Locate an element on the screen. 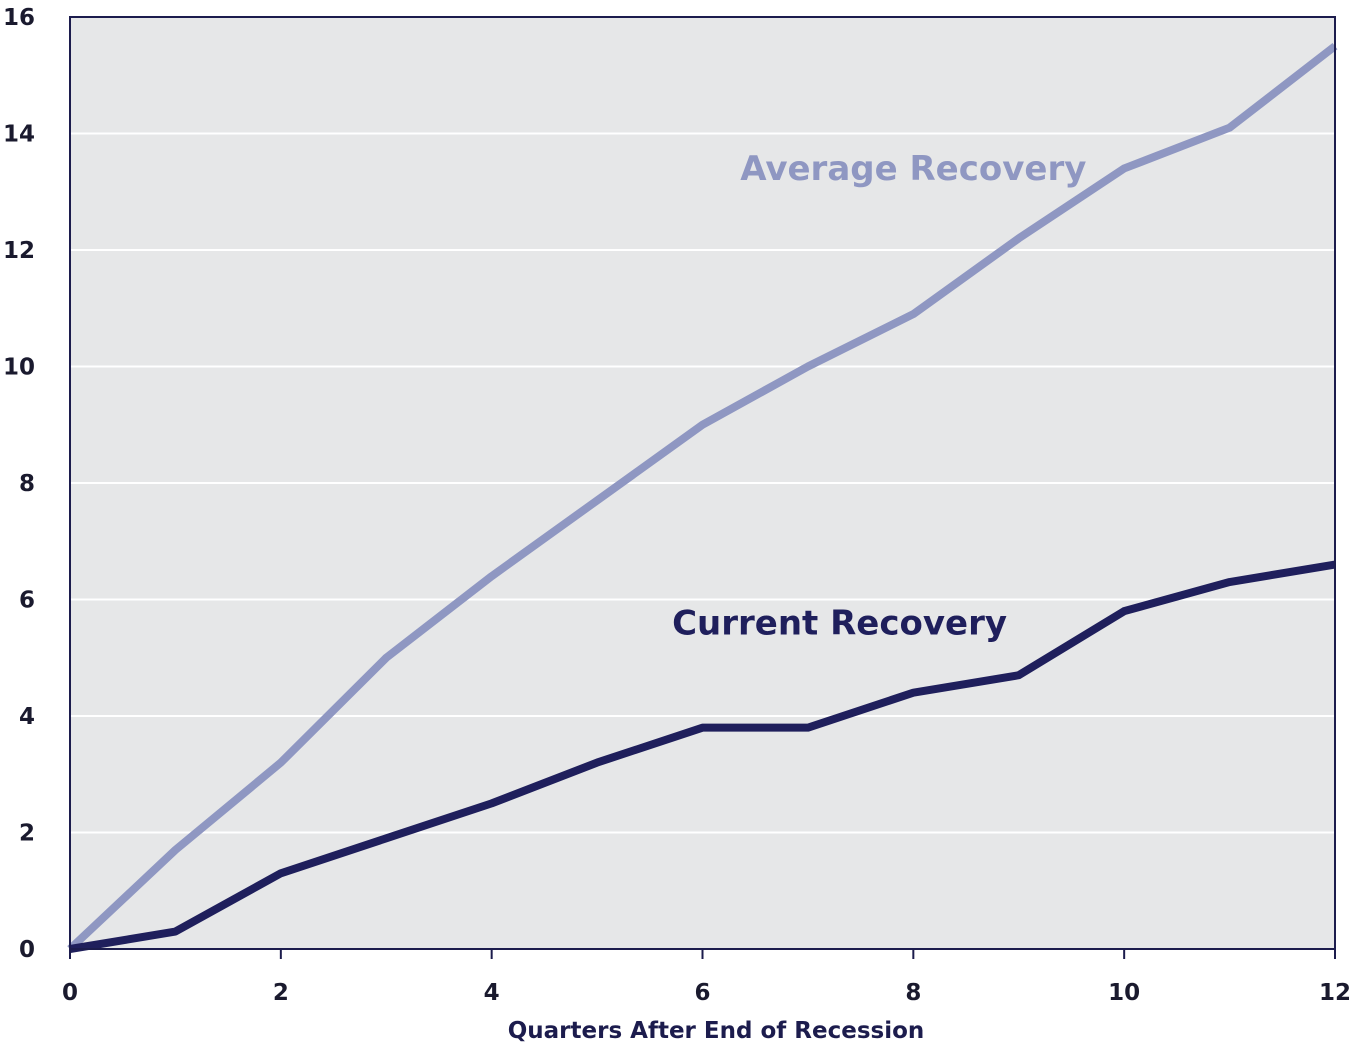  y-tick-label-8: 8 is located at coordinates (27, 484).